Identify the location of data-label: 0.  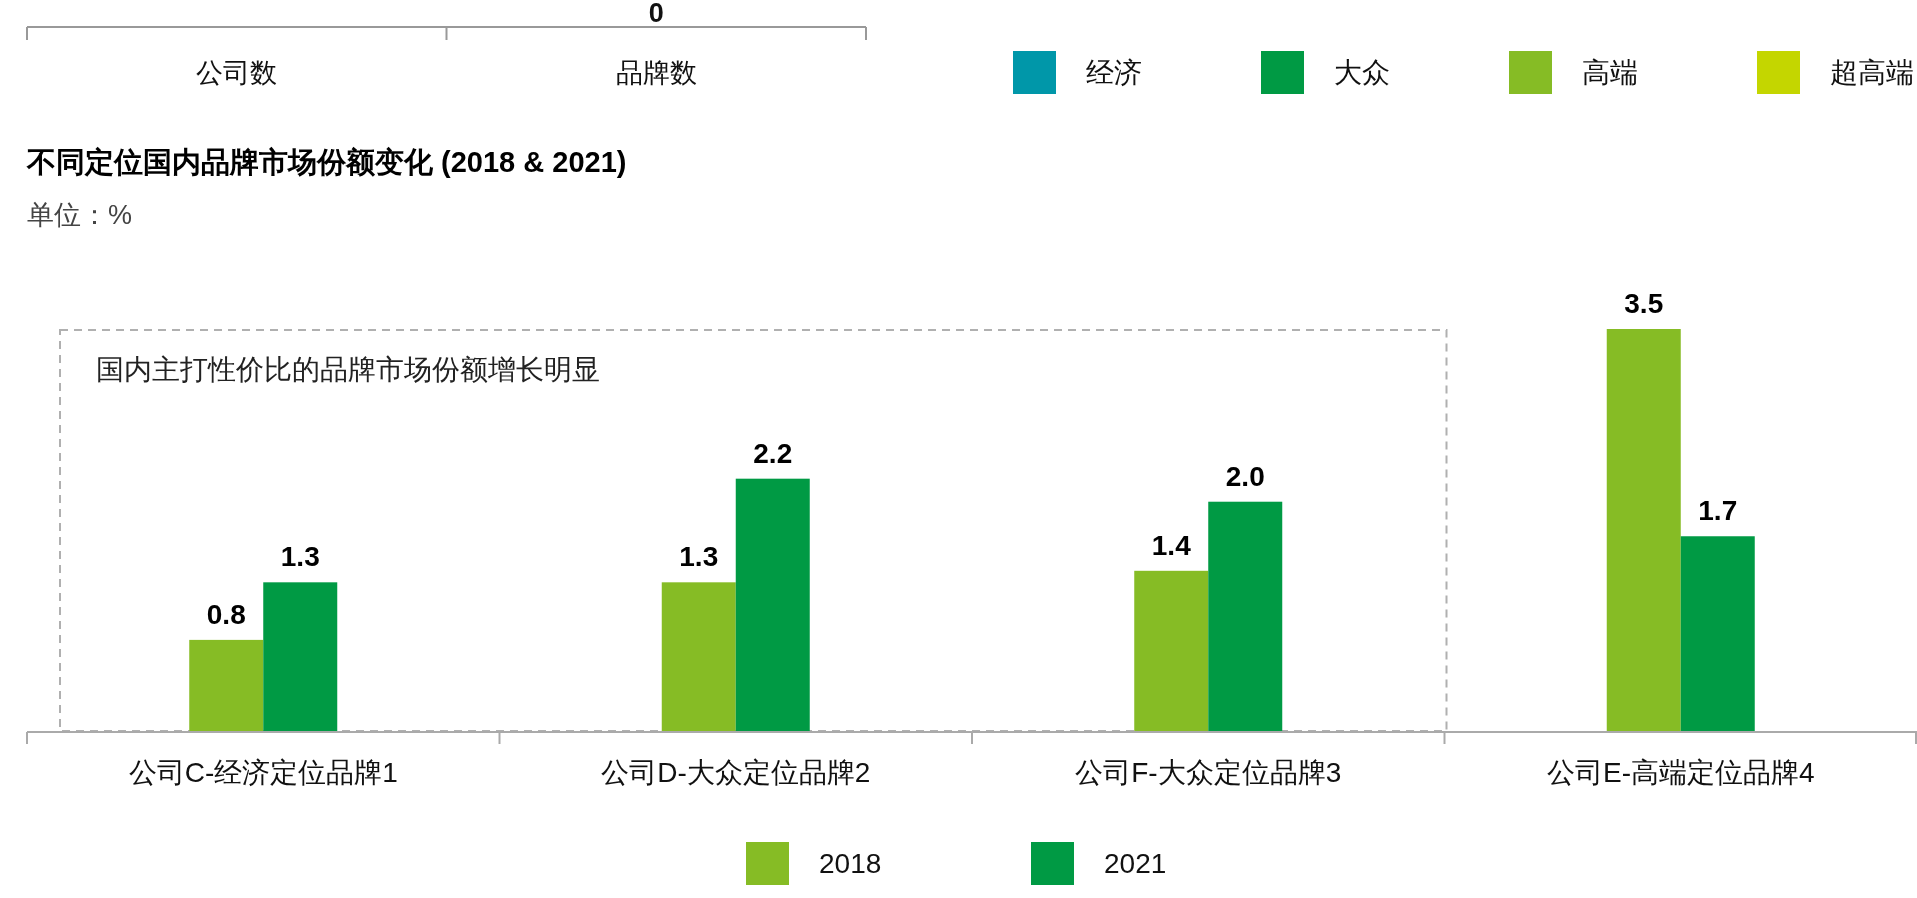
(656, 14).